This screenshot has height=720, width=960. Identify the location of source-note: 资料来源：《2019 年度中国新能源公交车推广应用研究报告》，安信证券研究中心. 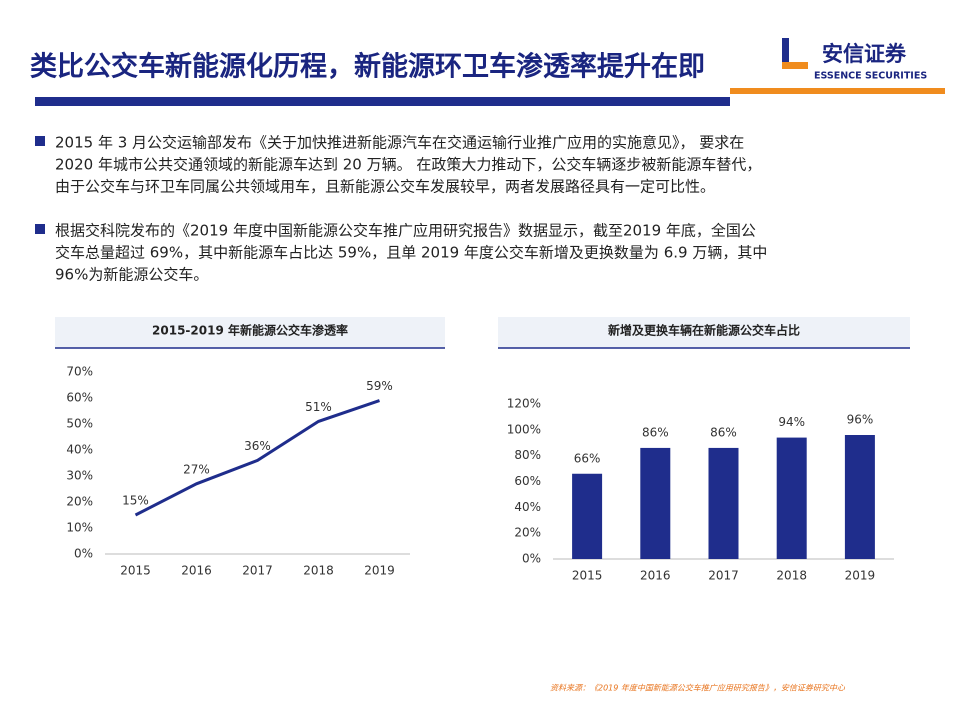
(698, 688).